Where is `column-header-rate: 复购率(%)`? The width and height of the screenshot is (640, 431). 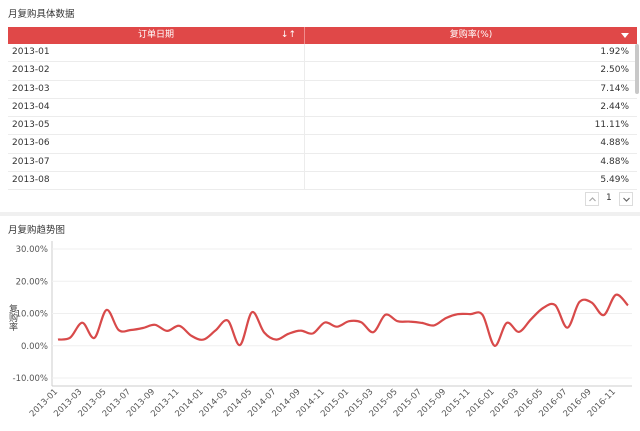
column-header-rate: 复购率(%) is located at coordinates (471, 35).